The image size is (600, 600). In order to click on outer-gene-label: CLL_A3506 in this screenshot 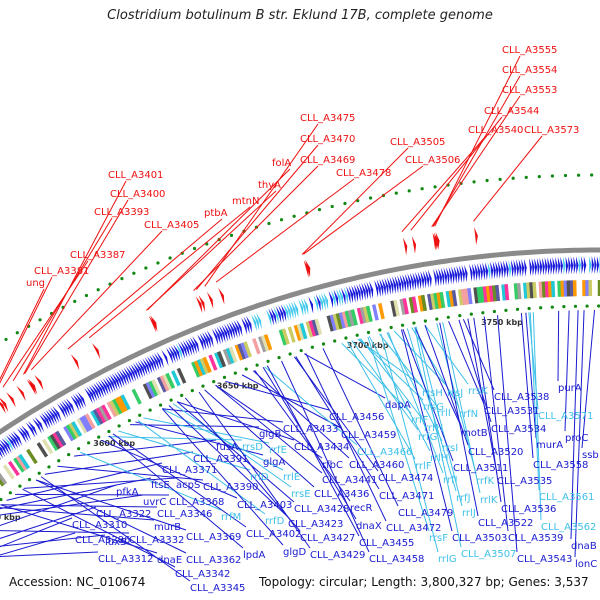, I will do `click(432, 160)`.